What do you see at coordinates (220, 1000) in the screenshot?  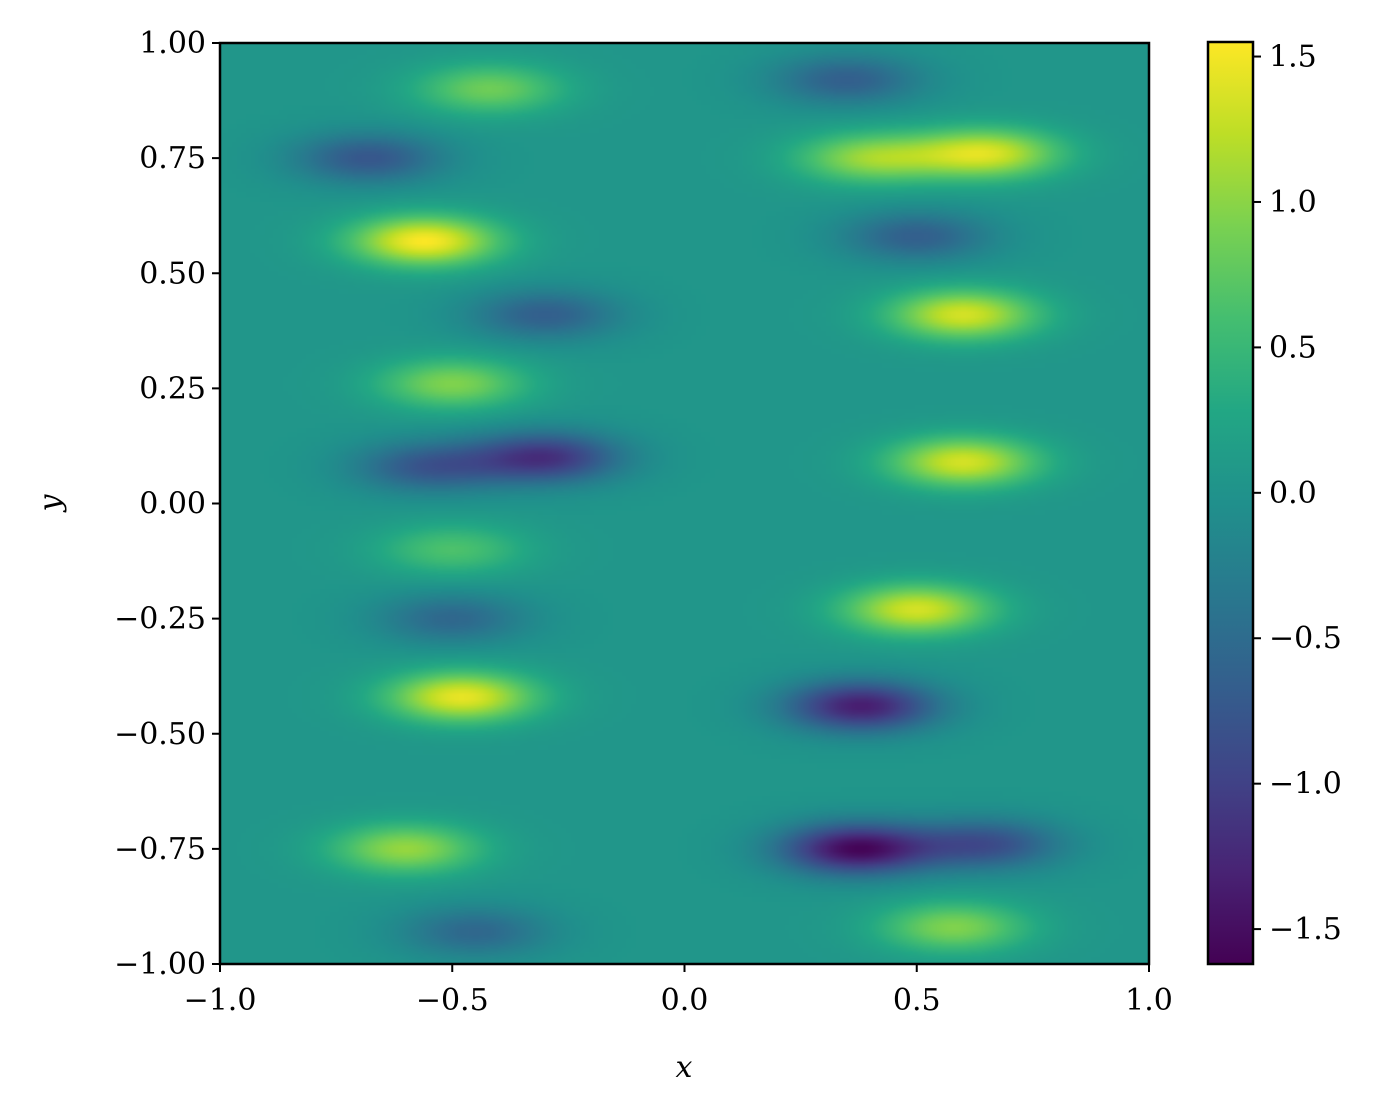 I see `x-tick-label: −1.0` at bounding box center [220, 1000].